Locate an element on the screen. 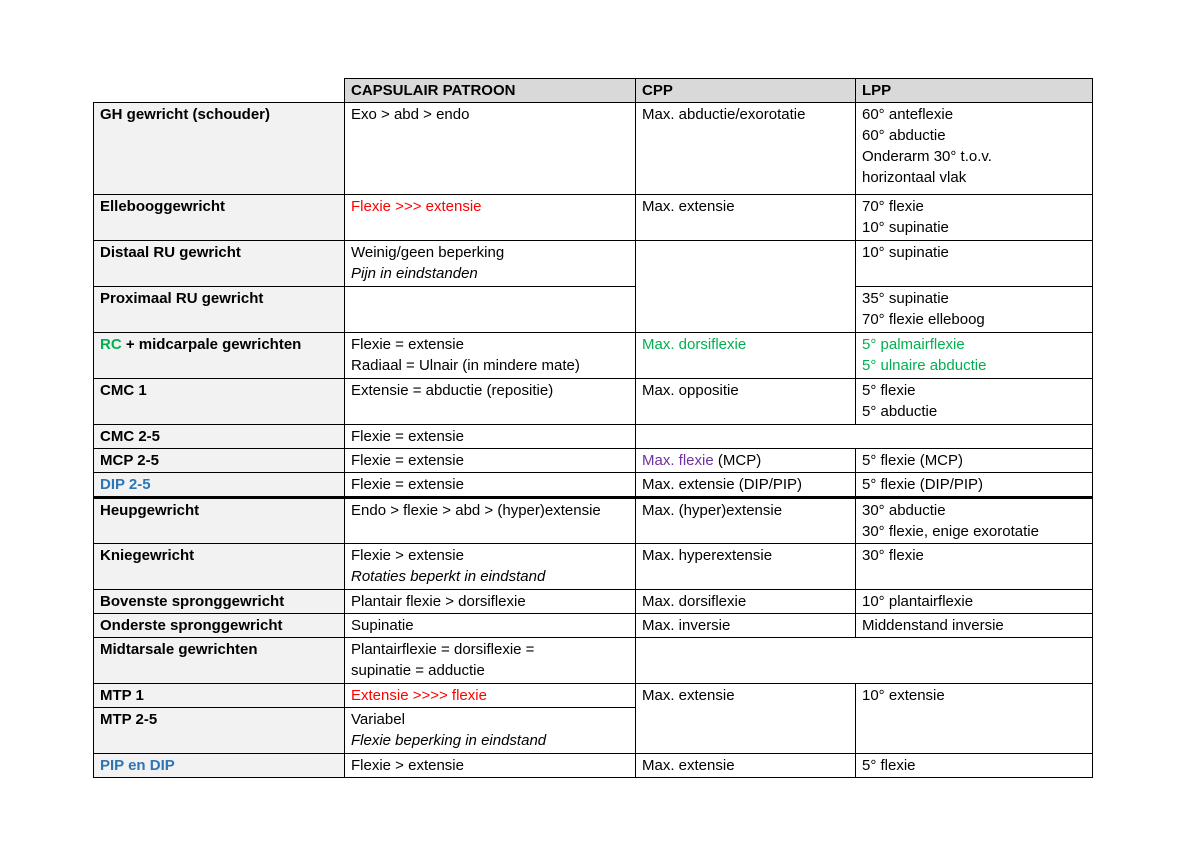 This screenshot has height=848, width=1200. lpp-line: 10° supinatie is located at coordinates (905, 227).